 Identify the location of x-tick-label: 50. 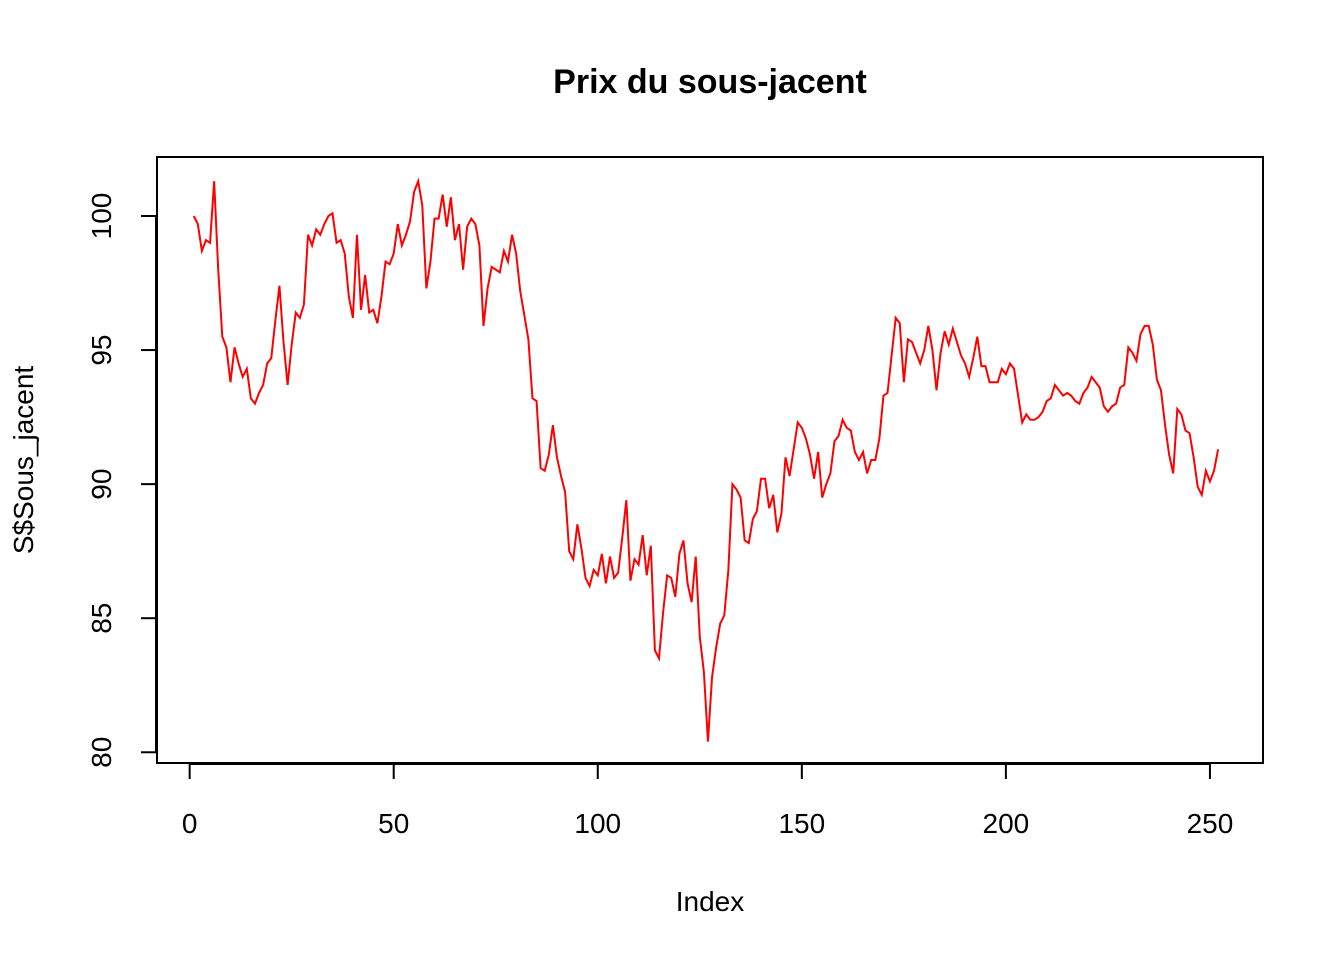
(393, 823).